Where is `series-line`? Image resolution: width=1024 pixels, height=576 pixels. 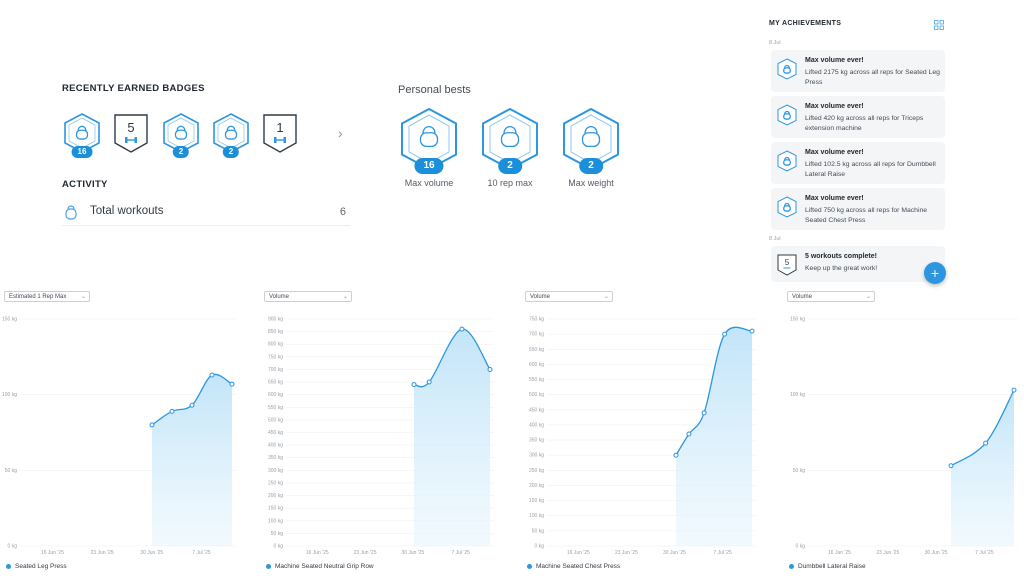
series-line is located at coordinates (452, 358).